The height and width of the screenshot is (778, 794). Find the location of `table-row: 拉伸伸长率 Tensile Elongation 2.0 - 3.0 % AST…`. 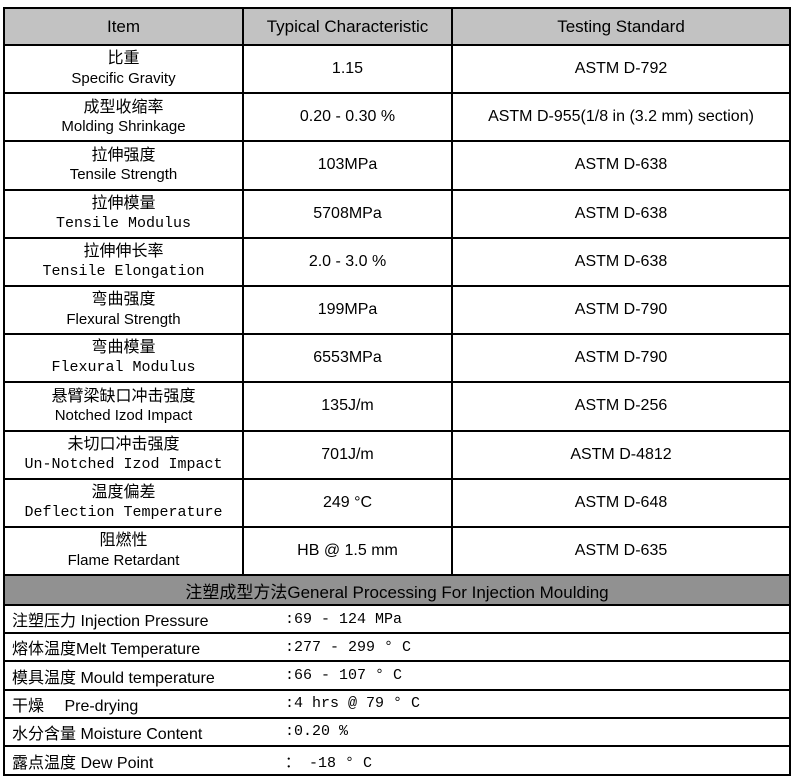

table-row: 拉伸伸长率 Tensile Elongation 2.0 - 3.0 % AST… is located at coordinates (397, 262).